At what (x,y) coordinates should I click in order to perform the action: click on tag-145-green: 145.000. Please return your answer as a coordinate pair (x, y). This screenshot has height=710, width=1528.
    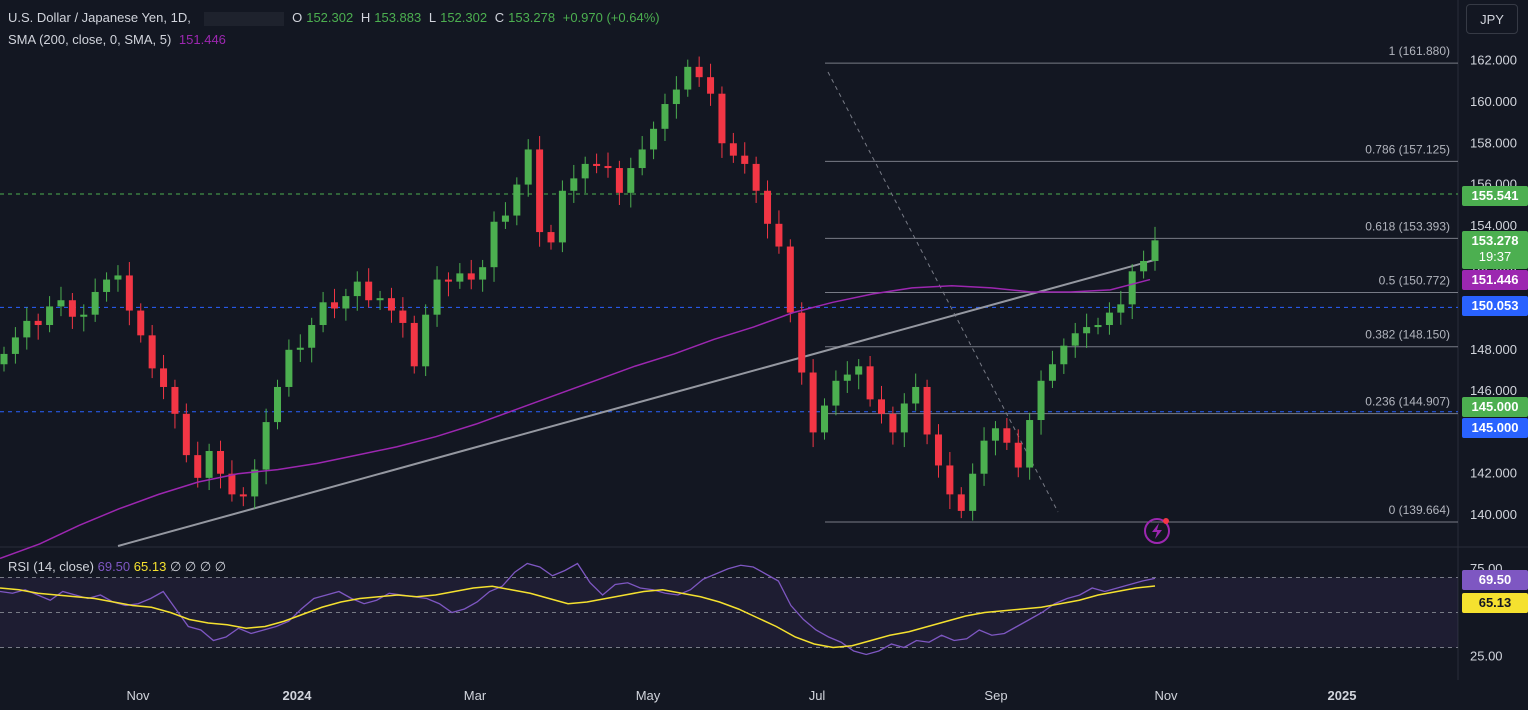
    Looking at the image, I should click on (1495, 407).